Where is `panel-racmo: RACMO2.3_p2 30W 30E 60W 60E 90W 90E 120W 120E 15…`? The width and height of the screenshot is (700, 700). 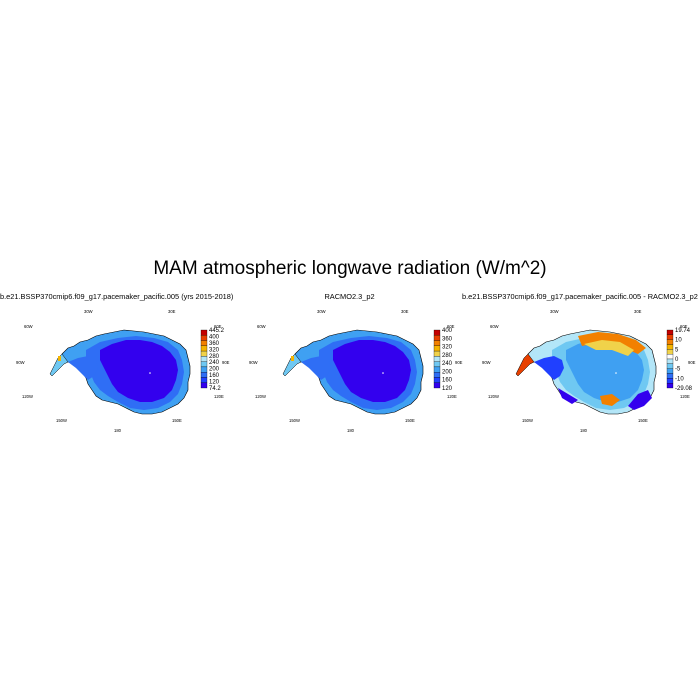 panel-racmo: RACMO2.3_p2 30W 30E 60W 60E 90W 90E 120W 120E 15… is located at coordinates (349, 362).